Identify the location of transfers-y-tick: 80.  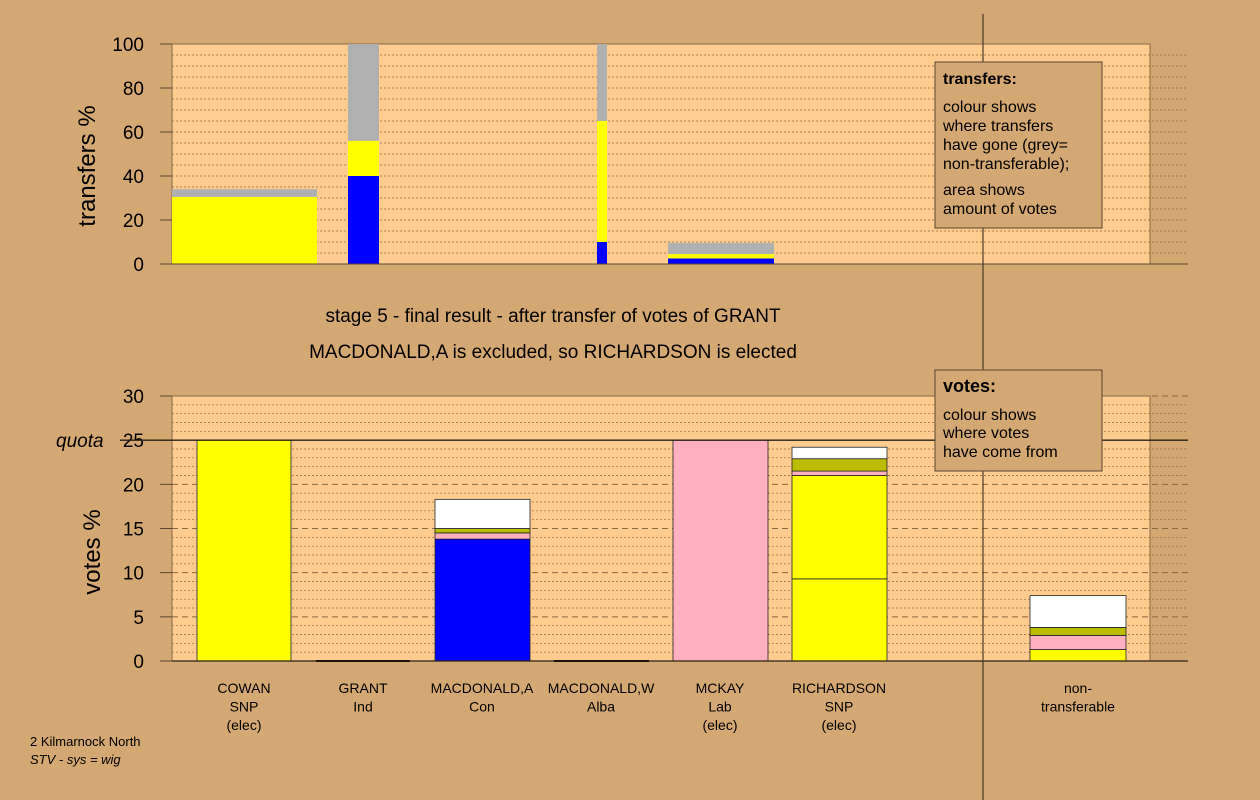
(133, 89).